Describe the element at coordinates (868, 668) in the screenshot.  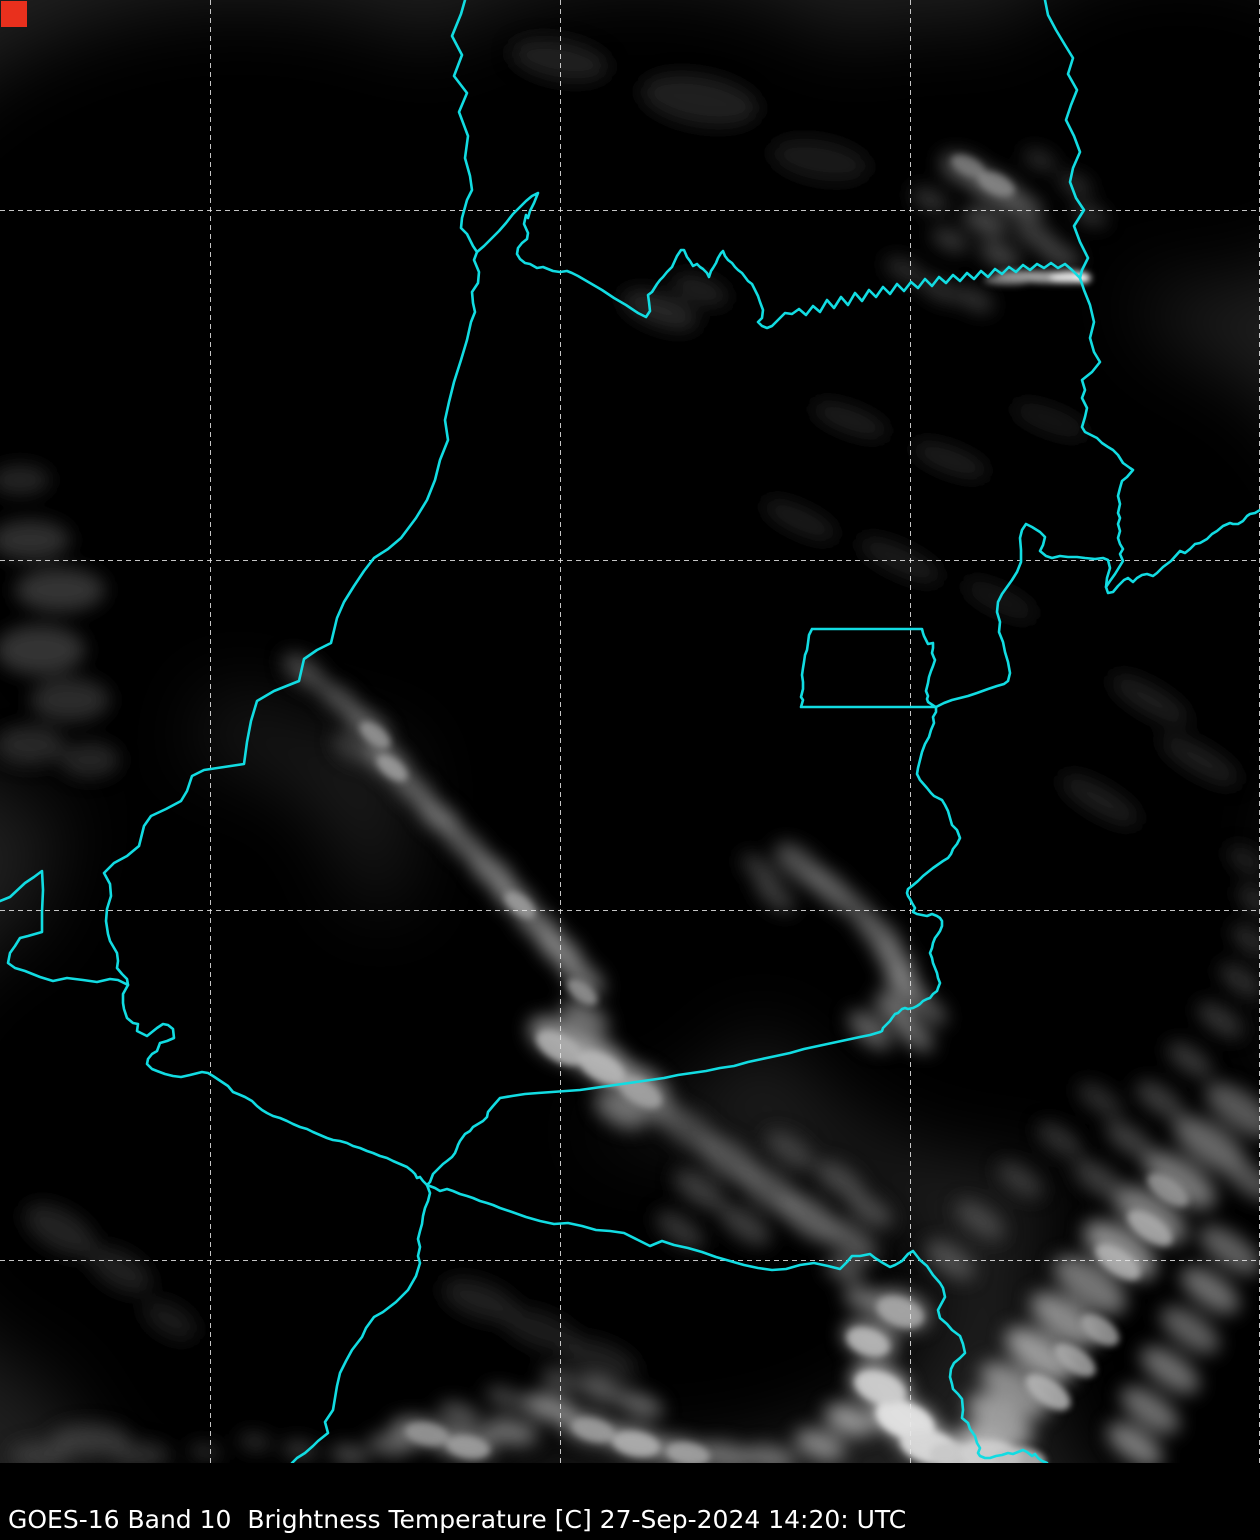
I see `border-enclave-box` at that location.